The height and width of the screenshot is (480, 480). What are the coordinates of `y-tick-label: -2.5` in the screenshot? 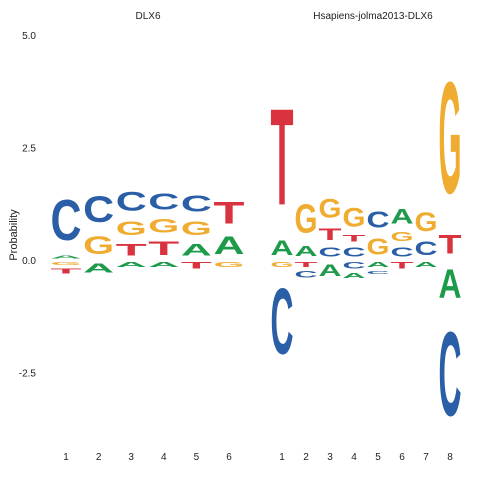 It's located at (28, 374).